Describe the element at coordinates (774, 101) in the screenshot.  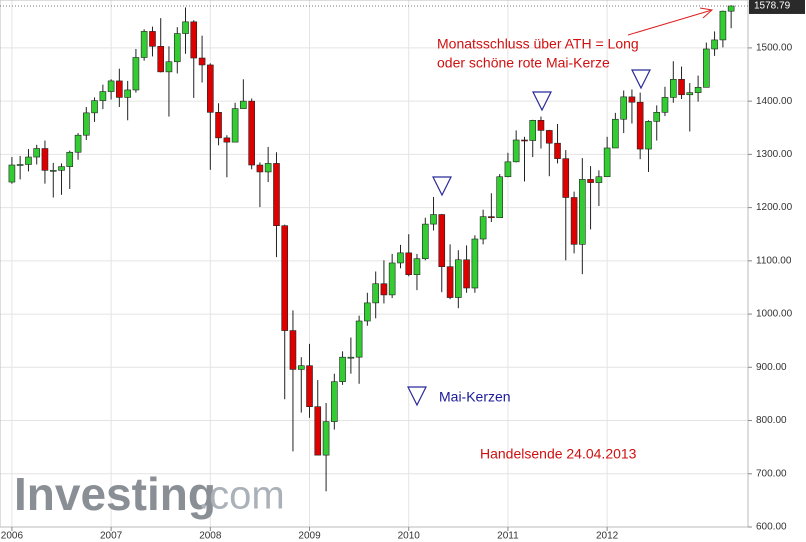
I see `y-tick-label: 1400.00` at that location.